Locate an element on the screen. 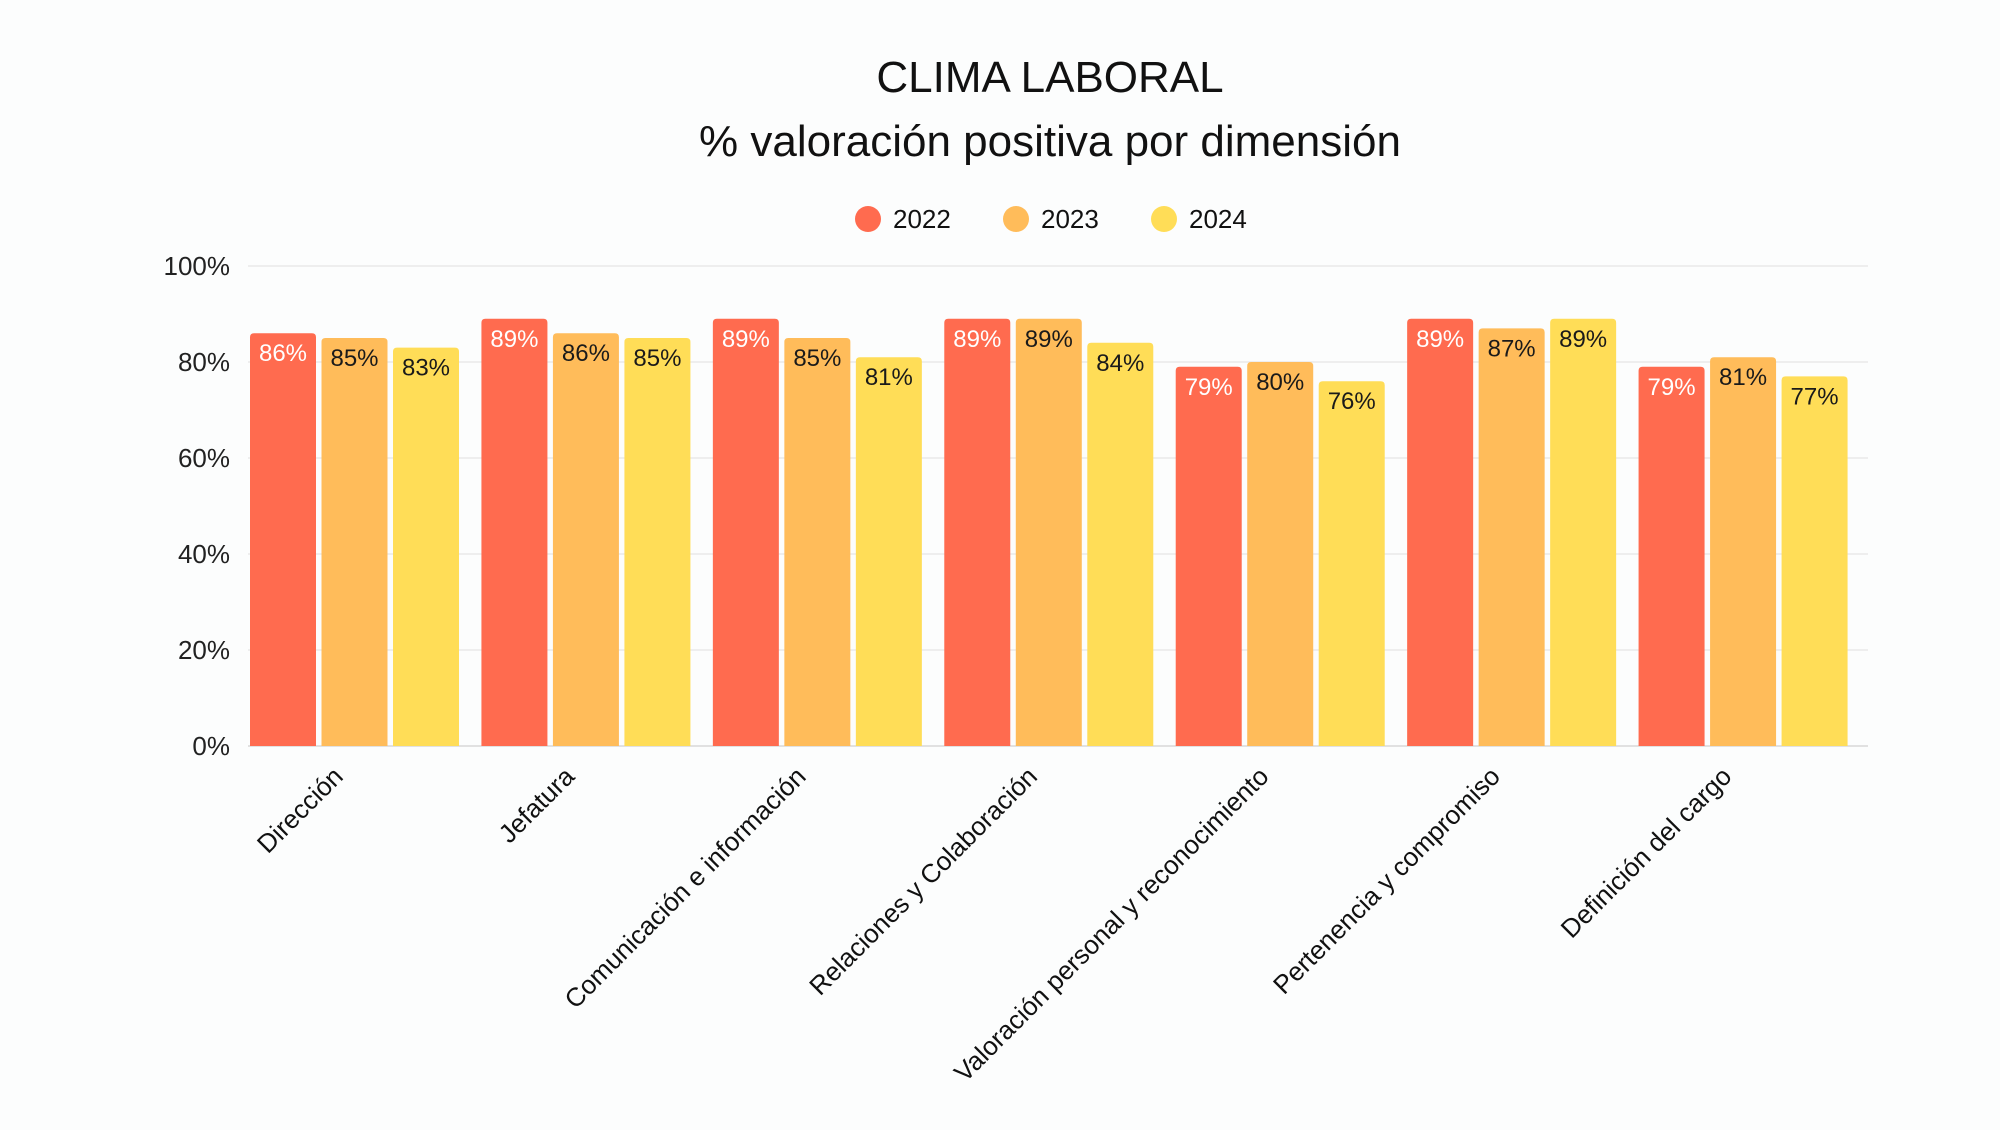 The image size is (2000, 1130). legend-marker-2023 is located at coordinates (1016, 219).